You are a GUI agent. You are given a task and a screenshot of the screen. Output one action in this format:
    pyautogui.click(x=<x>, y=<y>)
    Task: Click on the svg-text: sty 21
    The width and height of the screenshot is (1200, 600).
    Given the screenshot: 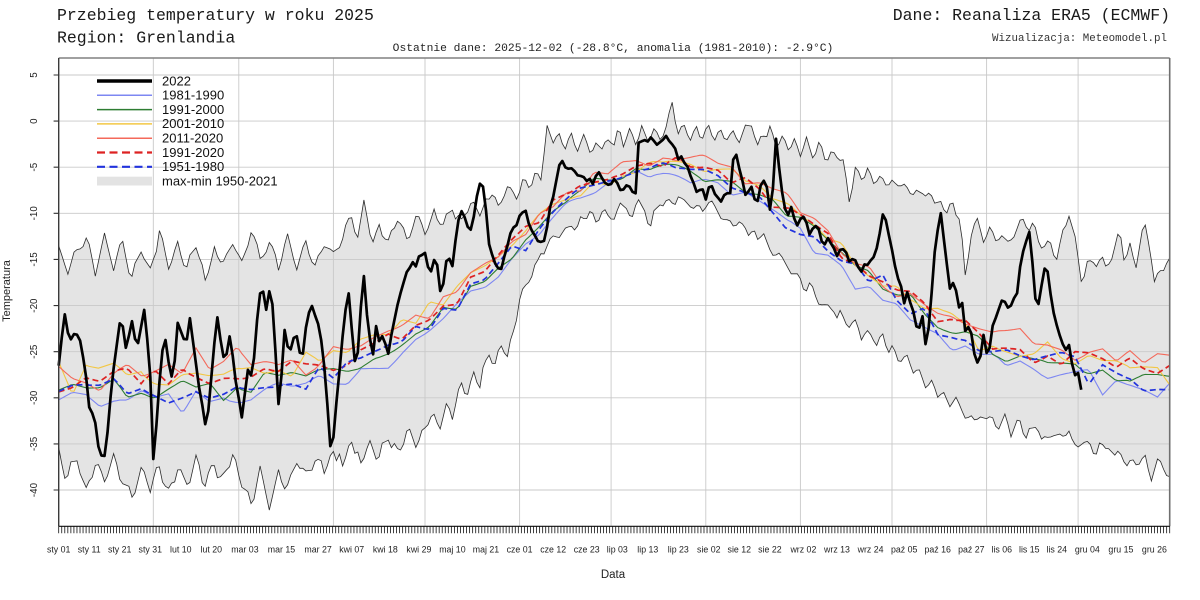 What is the action you would take?
    pyautogui.click(x=120, y=550)
    